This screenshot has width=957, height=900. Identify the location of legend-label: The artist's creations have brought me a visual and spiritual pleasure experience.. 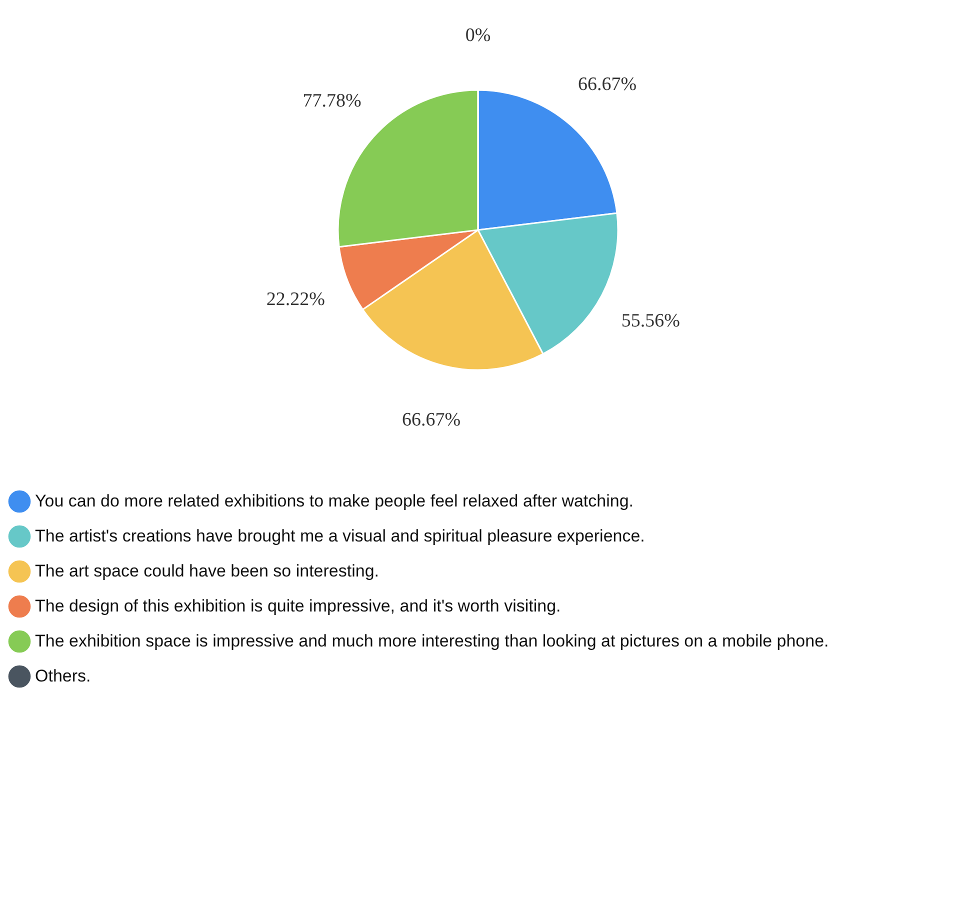
(340, 536).